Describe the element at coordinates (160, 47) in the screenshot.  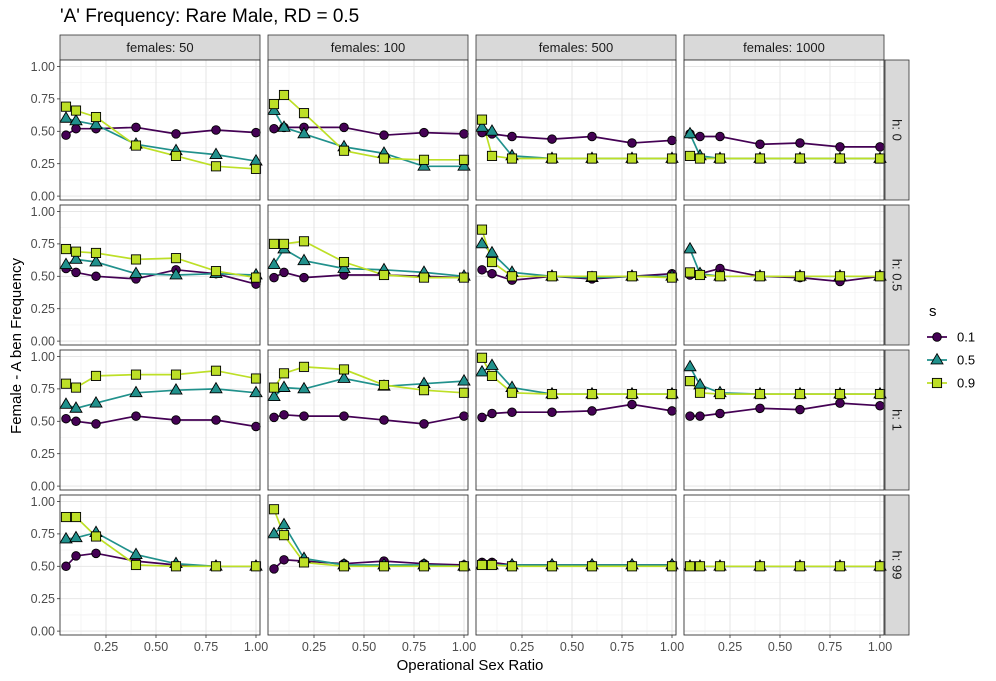
I see `column-strip` at that location.